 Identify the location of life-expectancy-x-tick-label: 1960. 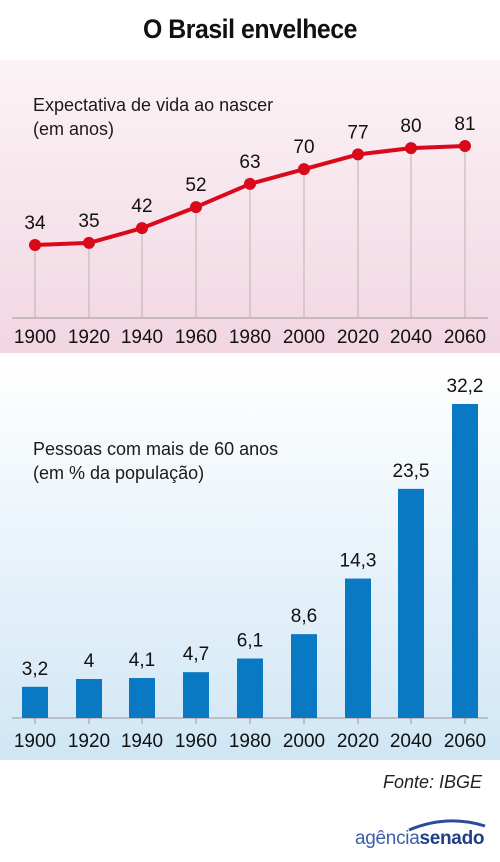
(196, 337).